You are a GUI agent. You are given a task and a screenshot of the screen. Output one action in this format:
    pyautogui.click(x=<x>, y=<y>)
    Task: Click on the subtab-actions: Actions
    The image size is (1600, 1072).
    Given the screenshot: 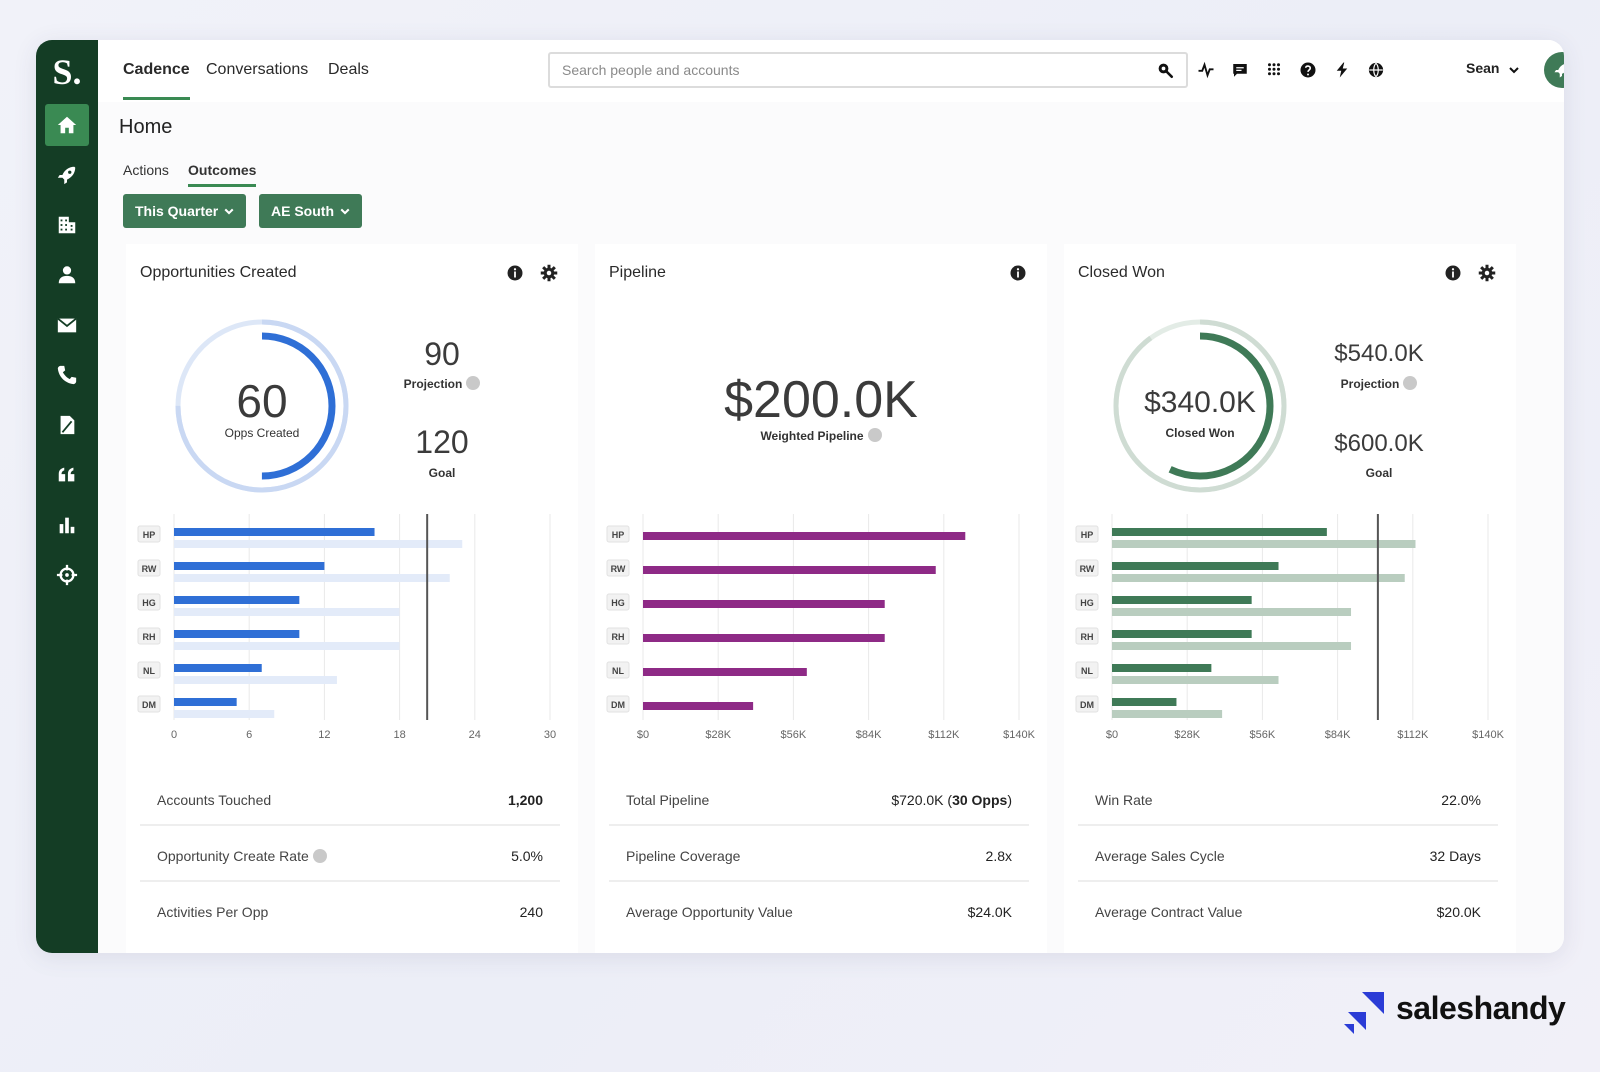 What is the action you would take?
    pyautogui.click(x=146, y=170)
    